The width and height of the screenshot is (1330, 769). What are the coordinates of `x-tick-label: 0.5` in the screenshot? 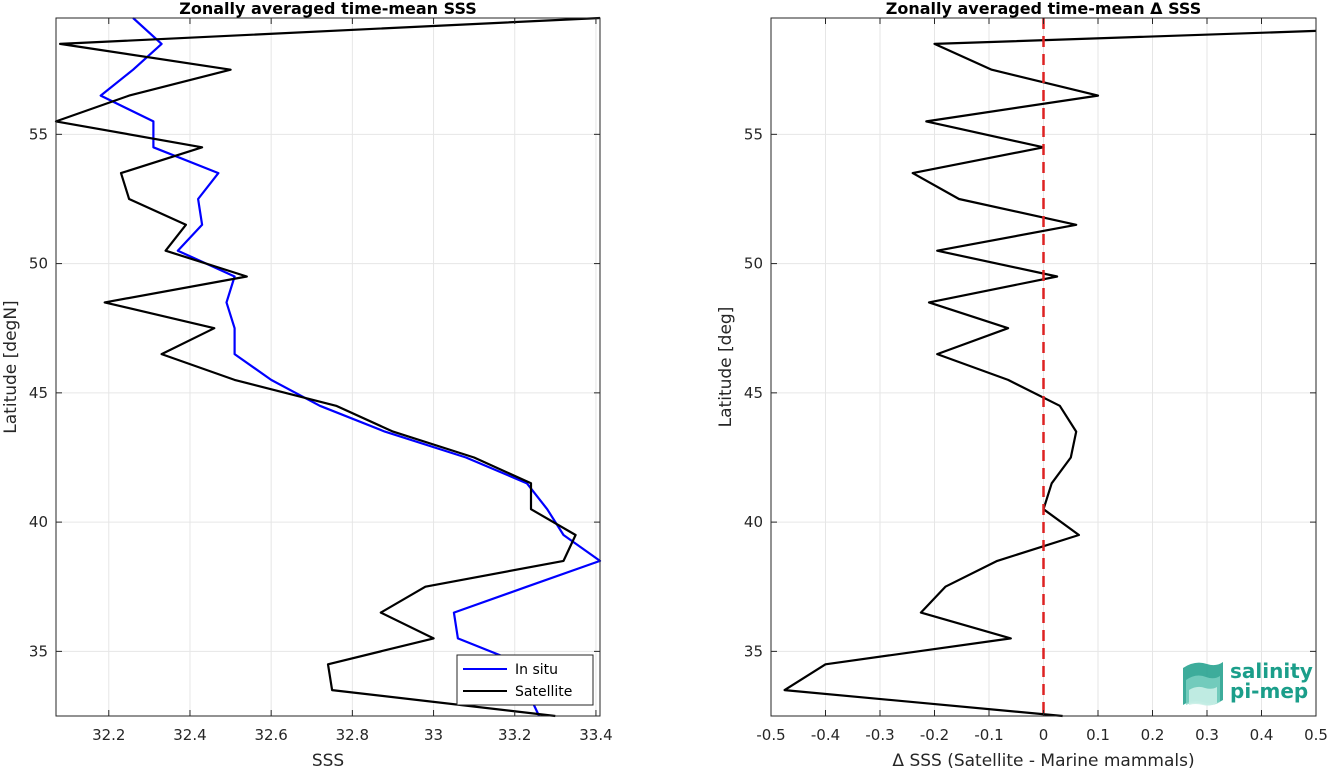 It's located at (1316, 735).